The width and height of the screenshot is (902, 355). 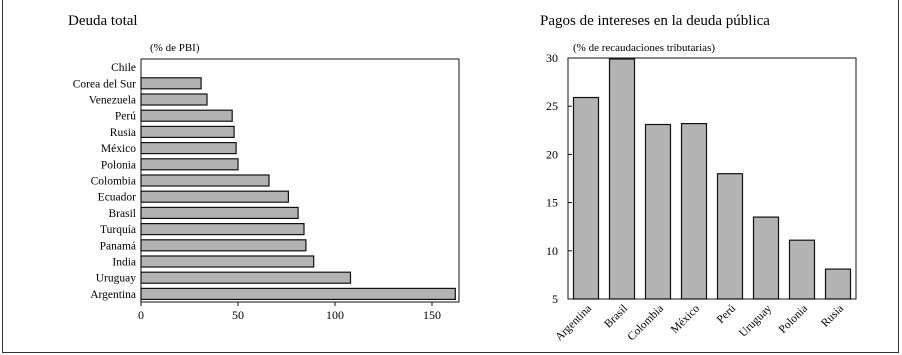 I want to click on left-category-label: Polonia, so click(x=118, y=165).